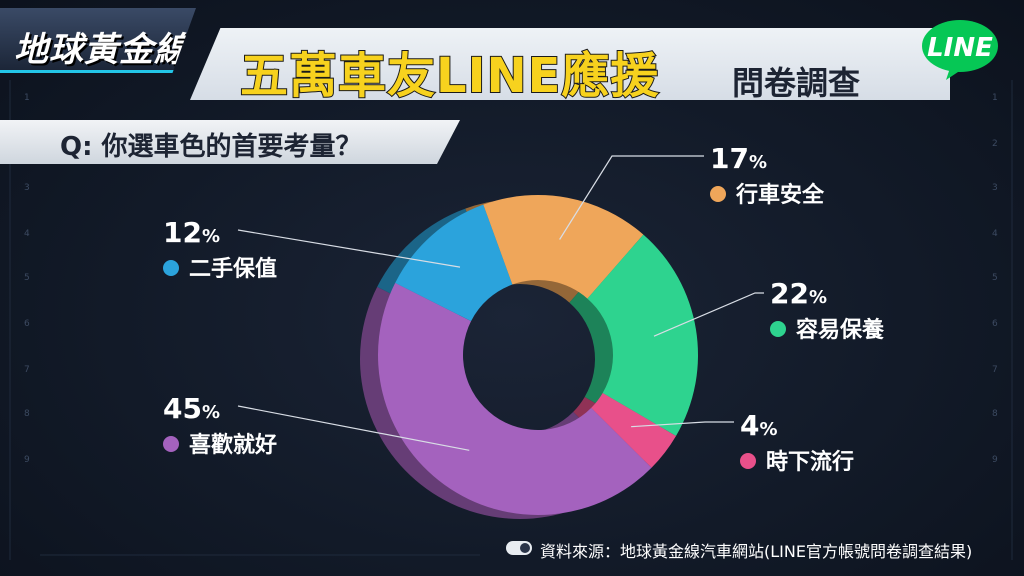 The width and height of the screenshot is (1024, 576). Describe the element at coordinates (449, 76) in the screenshot. I see `page-title: 五萬車友LINE應援` at that location.